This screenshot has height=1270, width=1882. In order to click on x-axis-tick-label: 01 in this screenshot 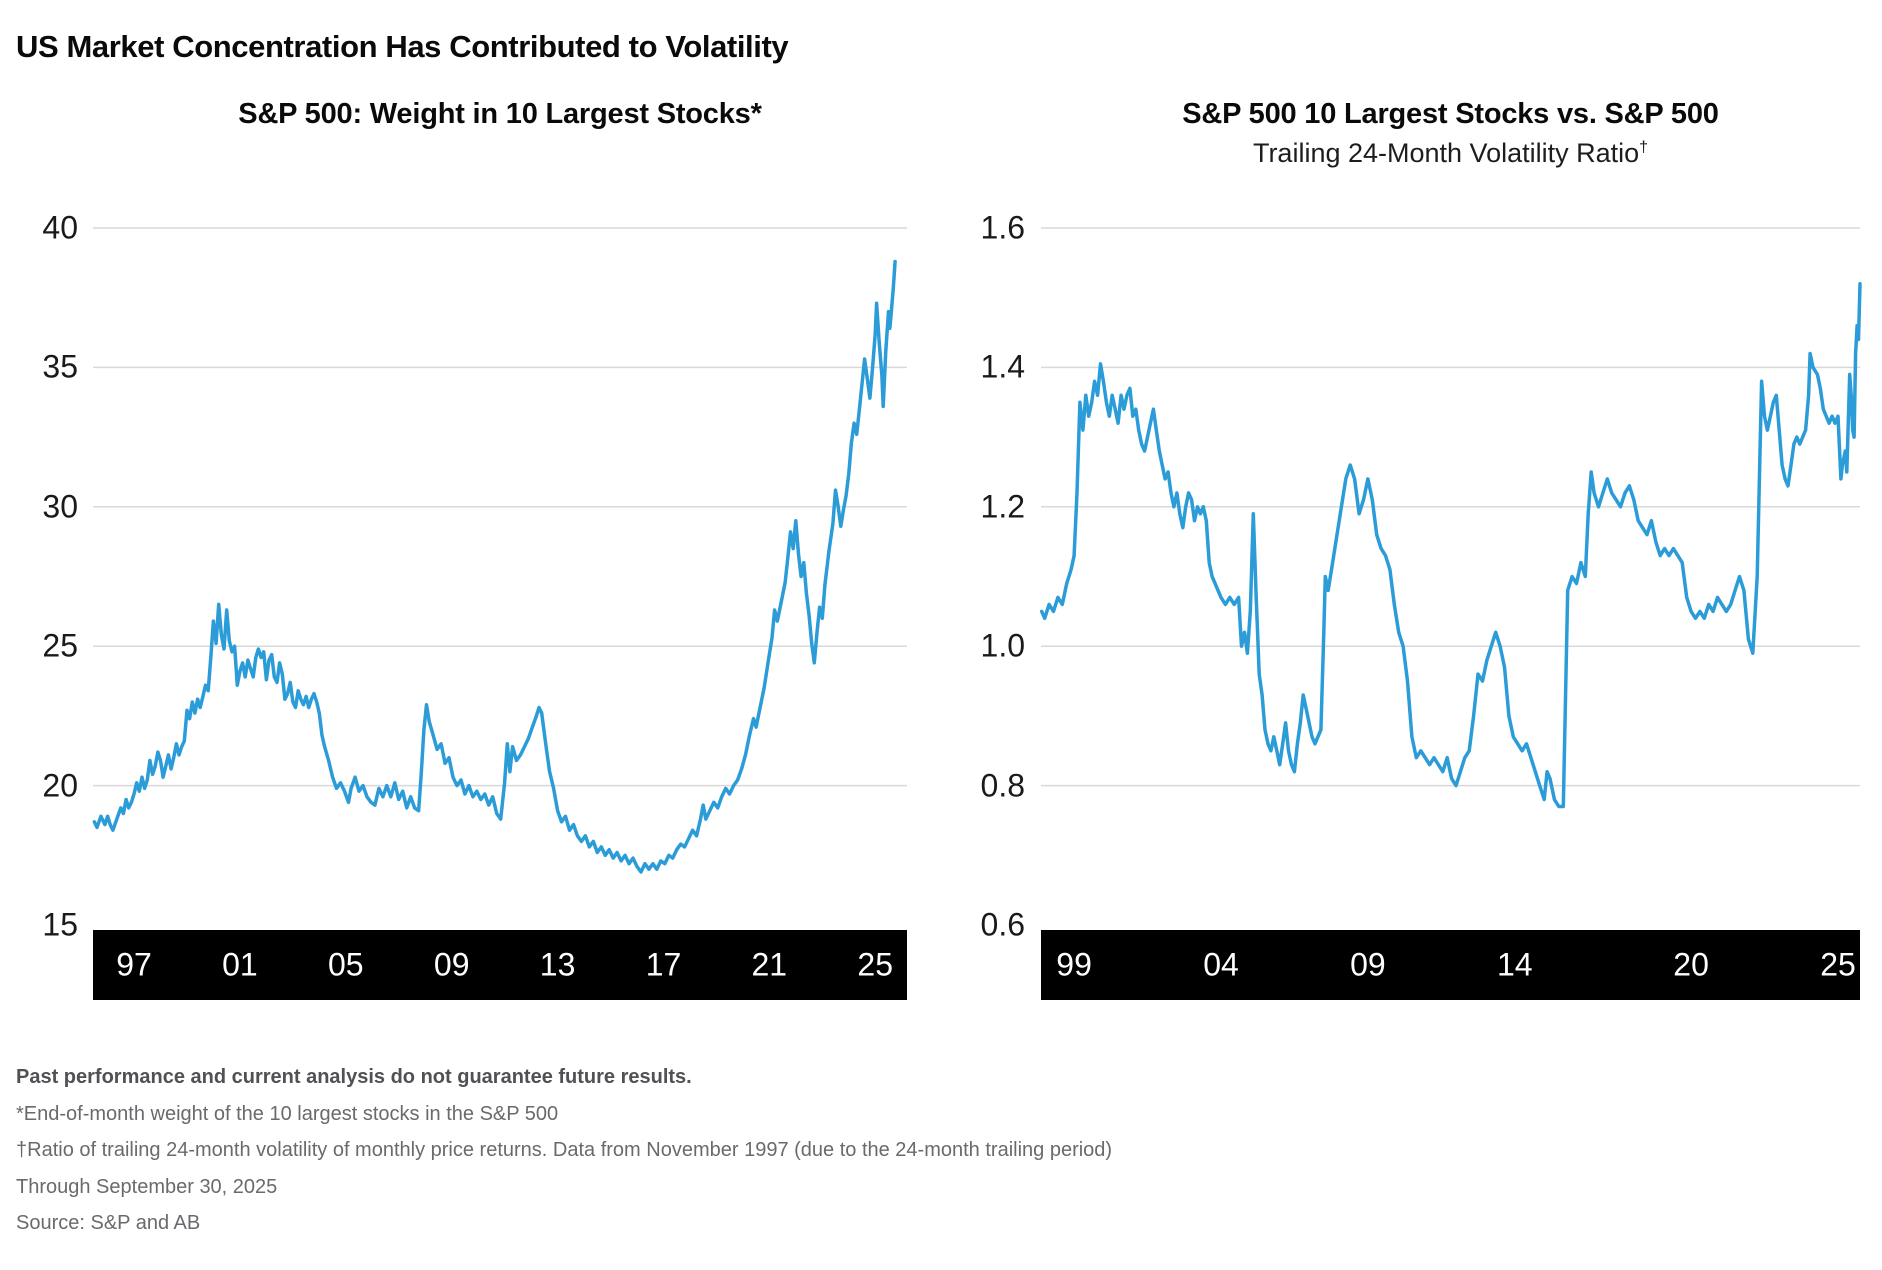, I will do `click(240, 964)`.